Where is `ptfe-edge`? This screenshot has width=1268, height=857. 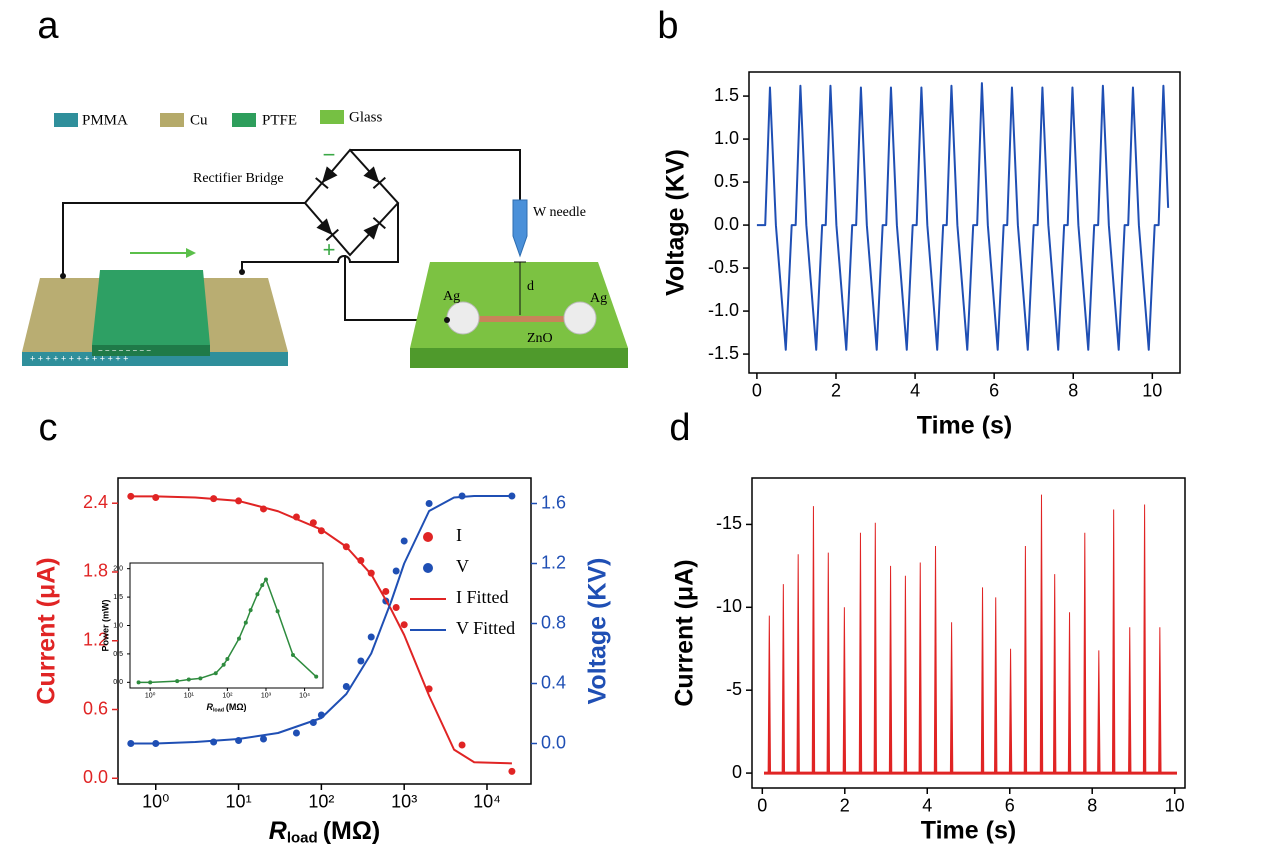
ptfe-edge is located at coordinates (151, 350).